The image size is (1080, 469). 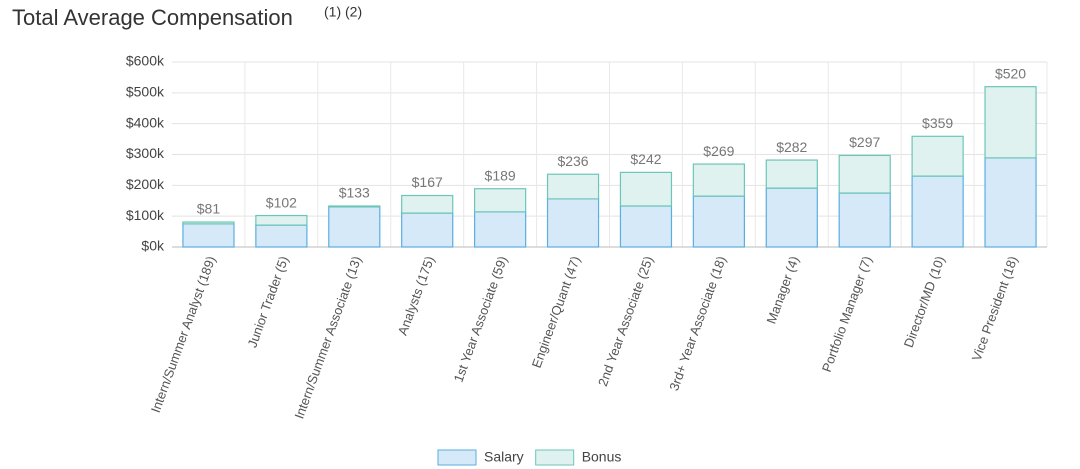 What do you see at coordinates (153, 246) in the screenshot?
I see `y-tick-label: $0k` at bounding box center [153, 246].